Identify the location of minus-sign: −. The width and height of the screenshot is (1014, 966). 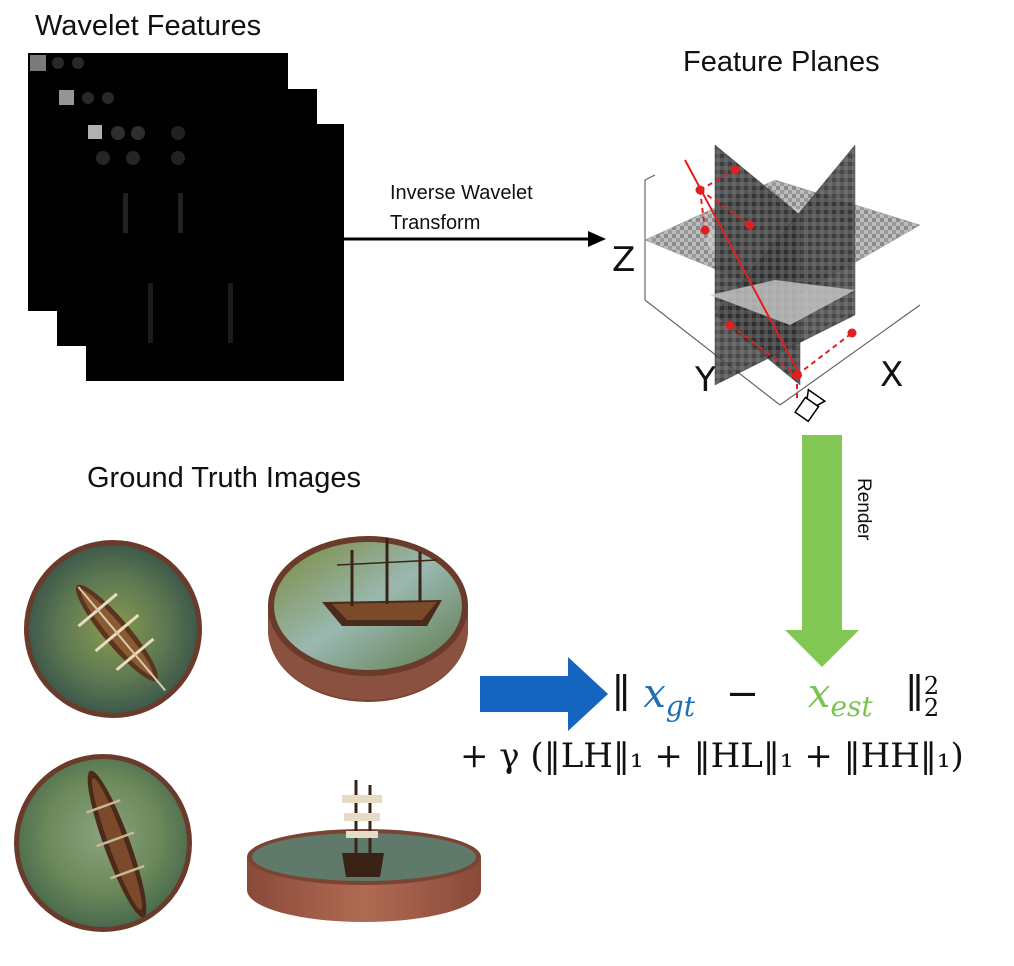
(742, 694).